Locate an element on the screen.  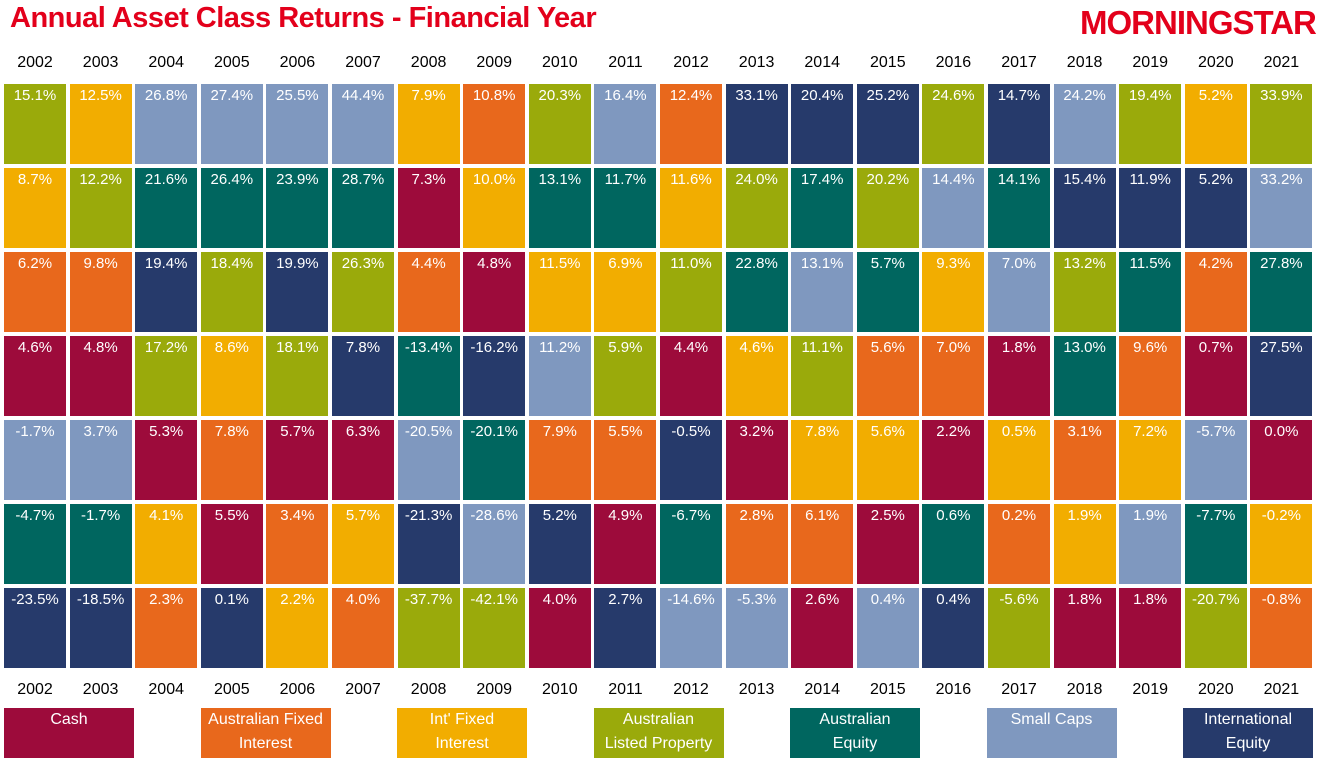
cell: -6.7% is located at coordinates (691, 544).